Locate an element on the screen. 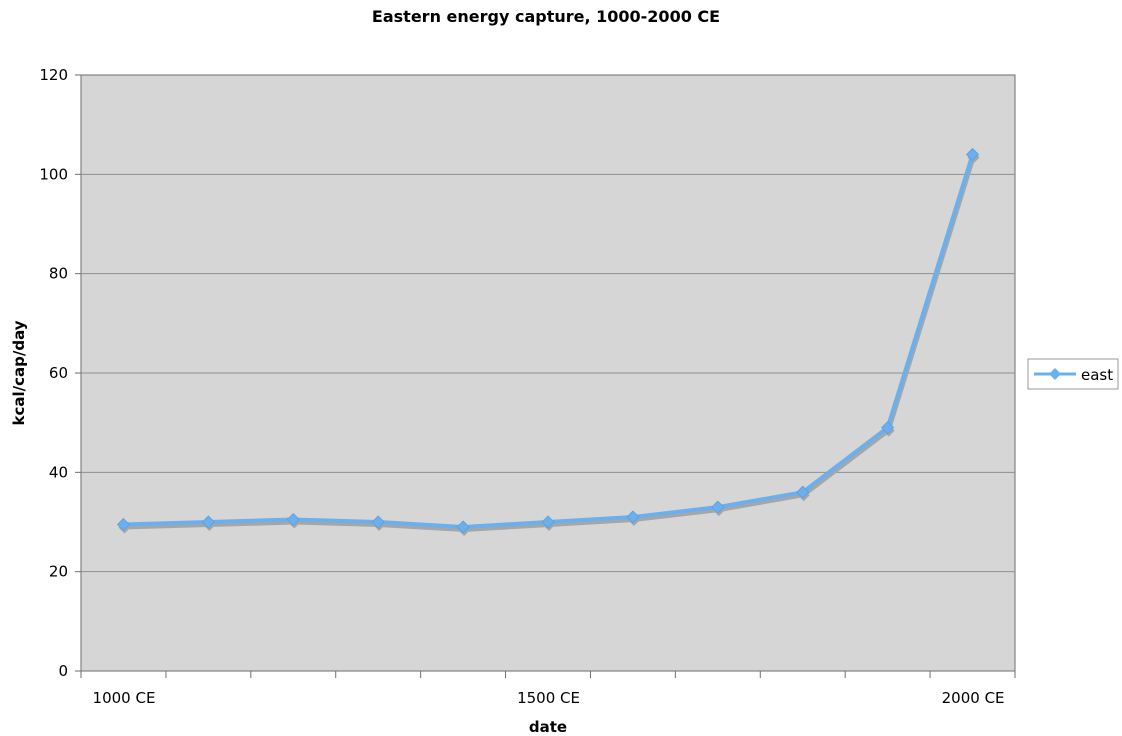 This screenshot has height=736, width=1122. legend-swatch-marker is located at coordinates (1055, 374).